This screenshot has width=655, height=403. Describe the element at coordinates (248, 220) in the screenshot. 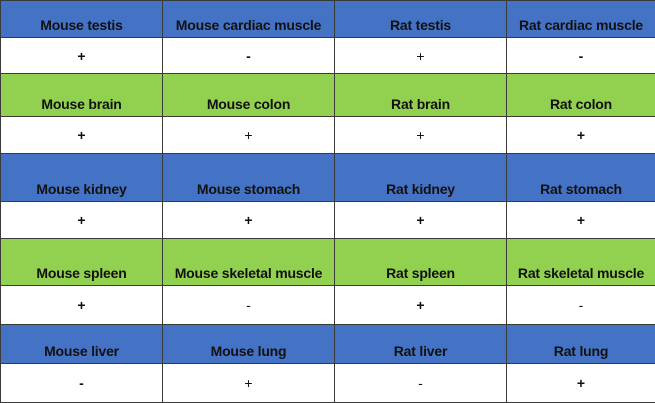

I see `expression-value-mouse-stomach: +` at that location.